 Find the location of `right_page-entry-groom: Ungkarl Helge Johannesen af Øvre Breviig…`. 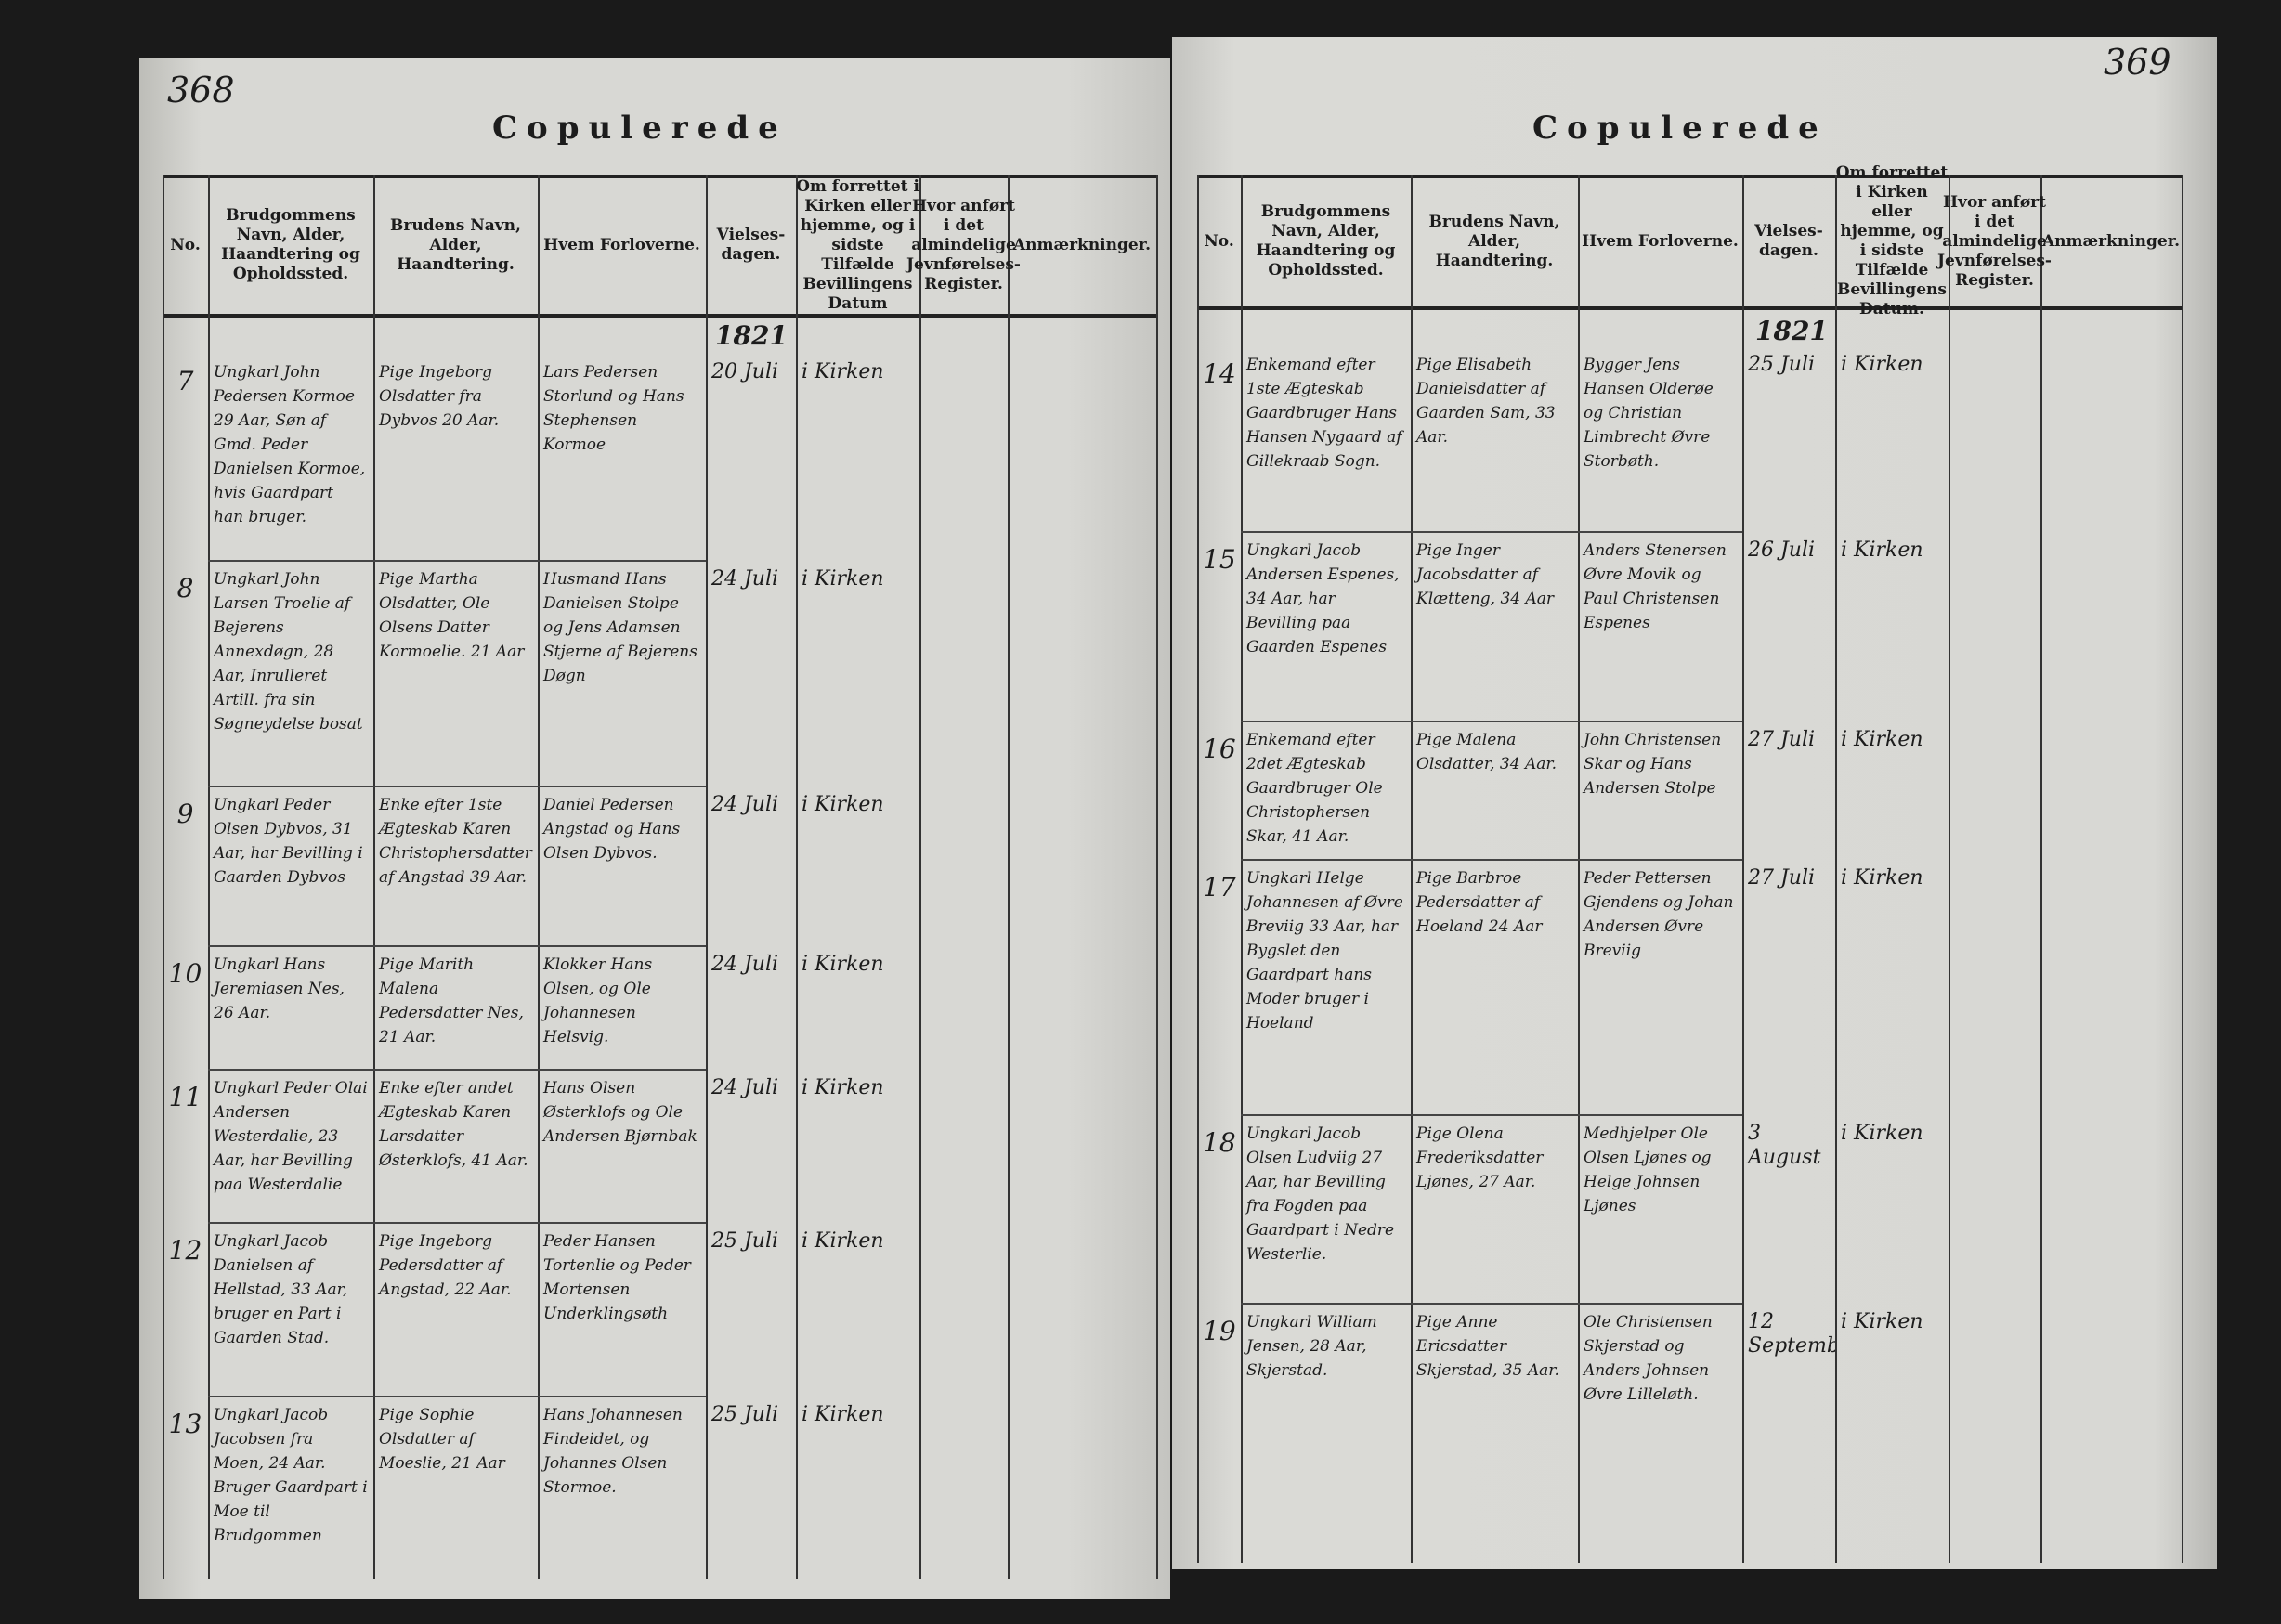

right_page-entry-groom: Ungkarl Helge Johannesen af Øvre Breviig… is located at coordinates (1324, 951).